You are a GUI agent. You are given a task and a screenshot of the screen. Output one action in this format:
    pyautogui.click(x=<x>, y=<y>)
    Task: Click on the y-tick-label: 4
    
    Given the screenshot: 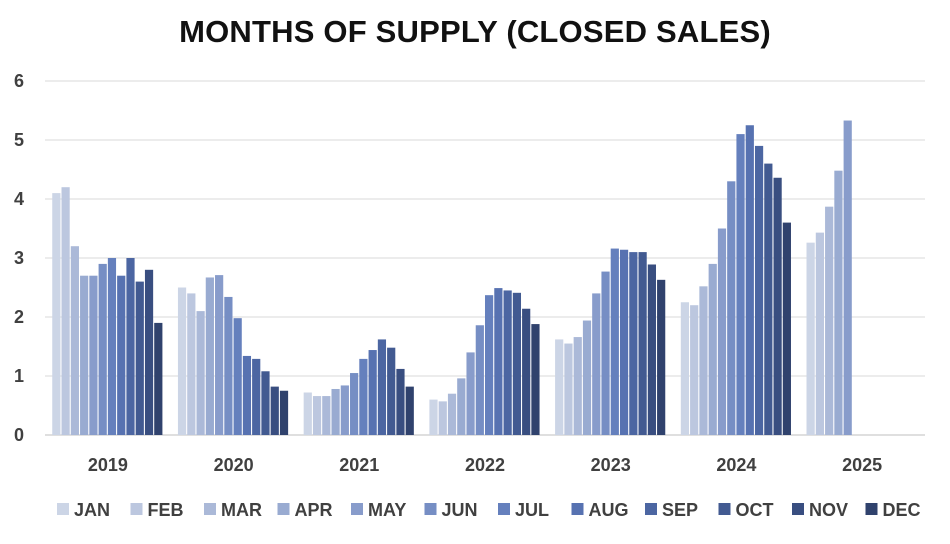 What is the action you would take?
    pyautogui.click(x=19, y=199)
    